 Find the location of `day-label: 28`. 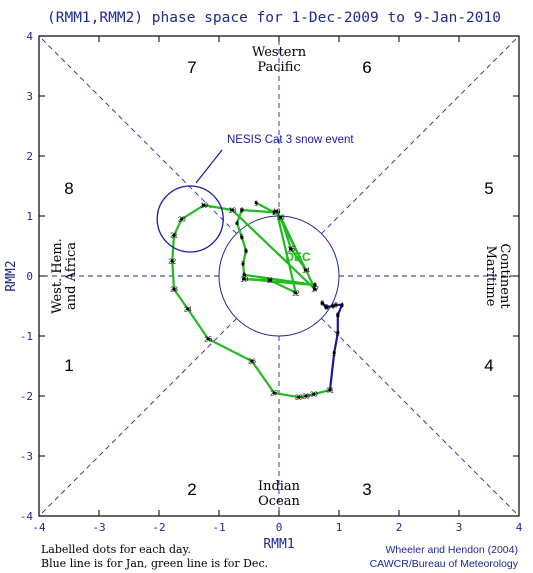

day-label: 28 is located at coordinates (299, 398).